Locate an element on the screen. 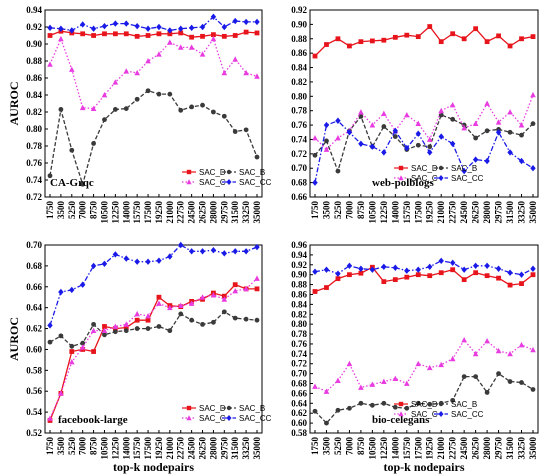 Image resolution: width=550 pixels, height=475 pixels. x-tick-label: 12250 is located at coordinates (115, 212).